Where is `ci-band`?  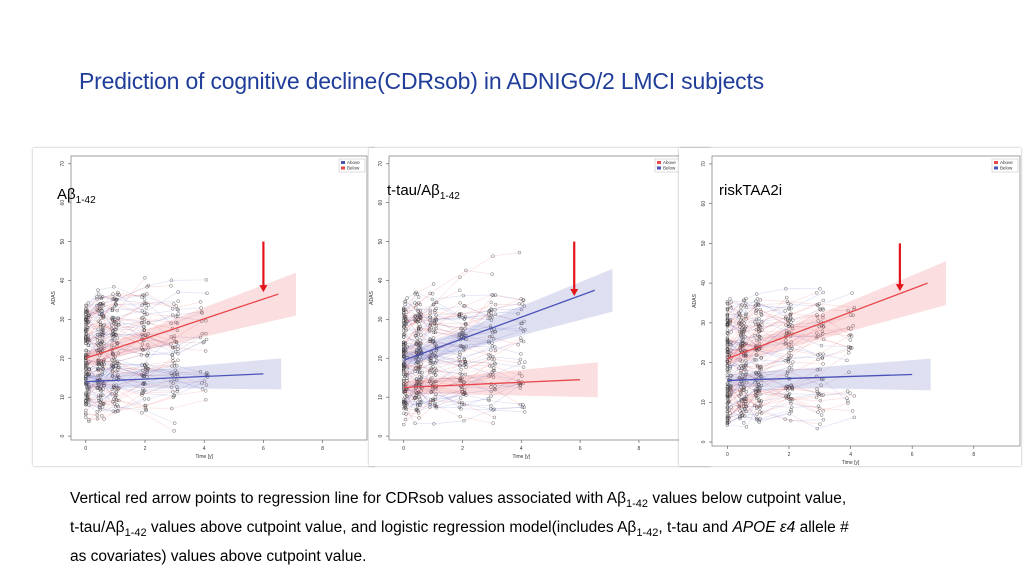 ci-band is located at coordinates (500, 380).